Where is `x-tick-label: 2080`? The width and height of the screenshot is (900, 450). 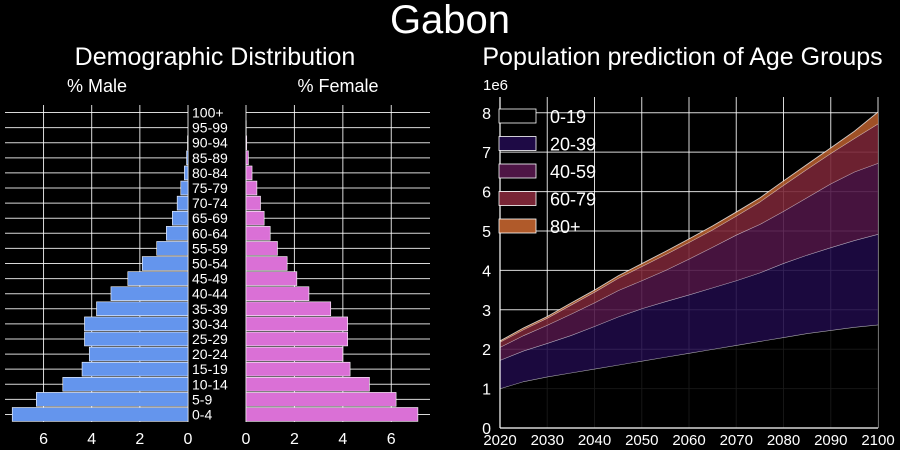
x-tick-label: 2080 is located at coordinates (783, 440).